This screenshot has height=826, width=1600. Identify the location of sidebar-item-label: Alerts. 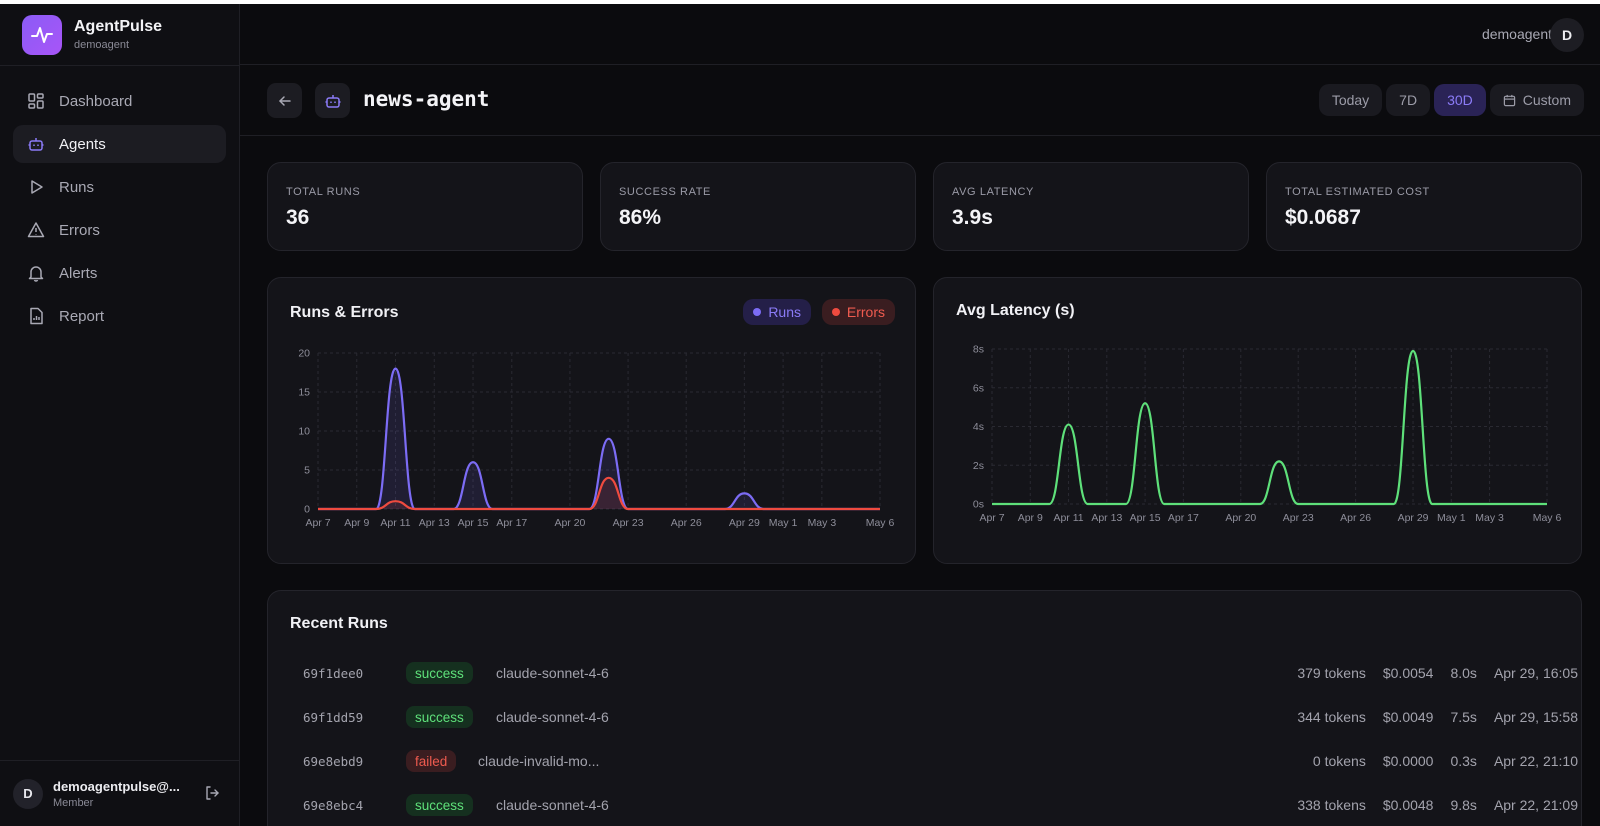
(78, 273).